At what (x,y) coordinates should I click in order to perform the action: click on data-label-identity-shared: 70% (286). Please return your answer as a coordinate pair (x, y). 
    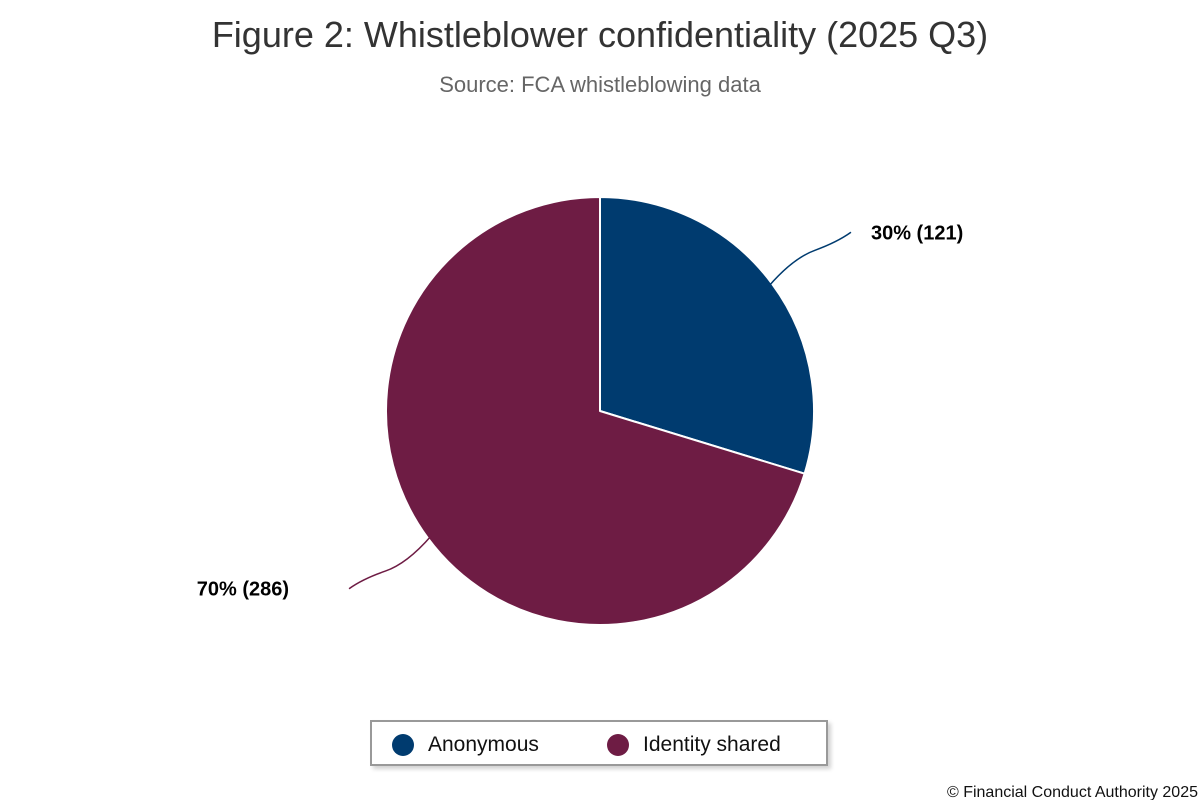
    Looking at the image, I should click on (243, 590).